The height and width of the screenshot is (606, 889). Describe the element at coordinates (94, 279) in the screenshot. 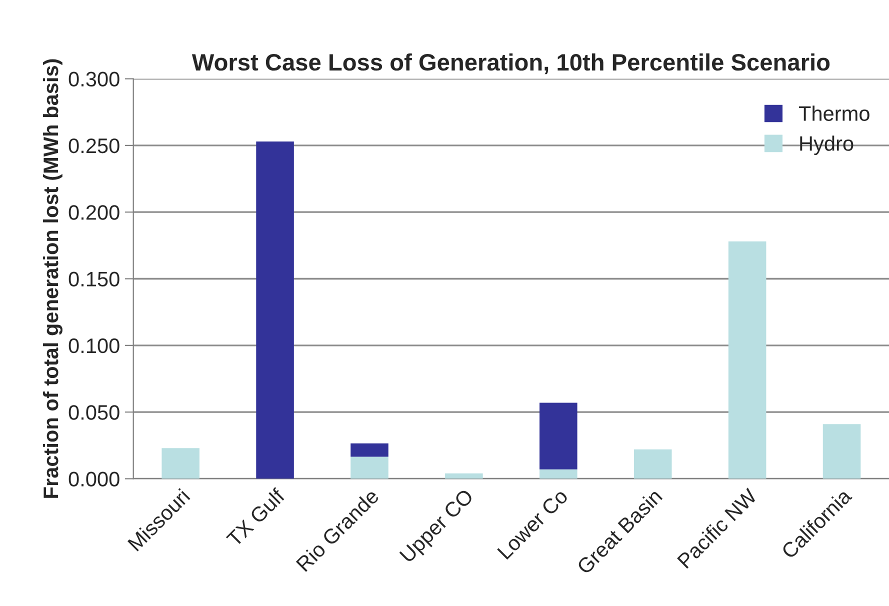

I see `y-tick-label: 0.150` at that location.